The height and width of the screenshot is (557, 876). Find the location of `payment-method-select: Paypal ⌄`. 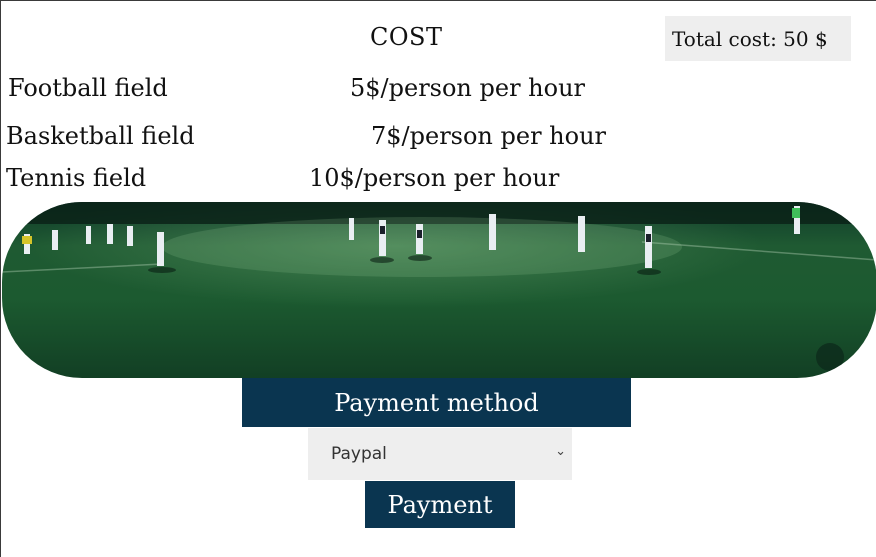

payment-method-select: Paypal ⌄ is located at coordinates (440, 454).